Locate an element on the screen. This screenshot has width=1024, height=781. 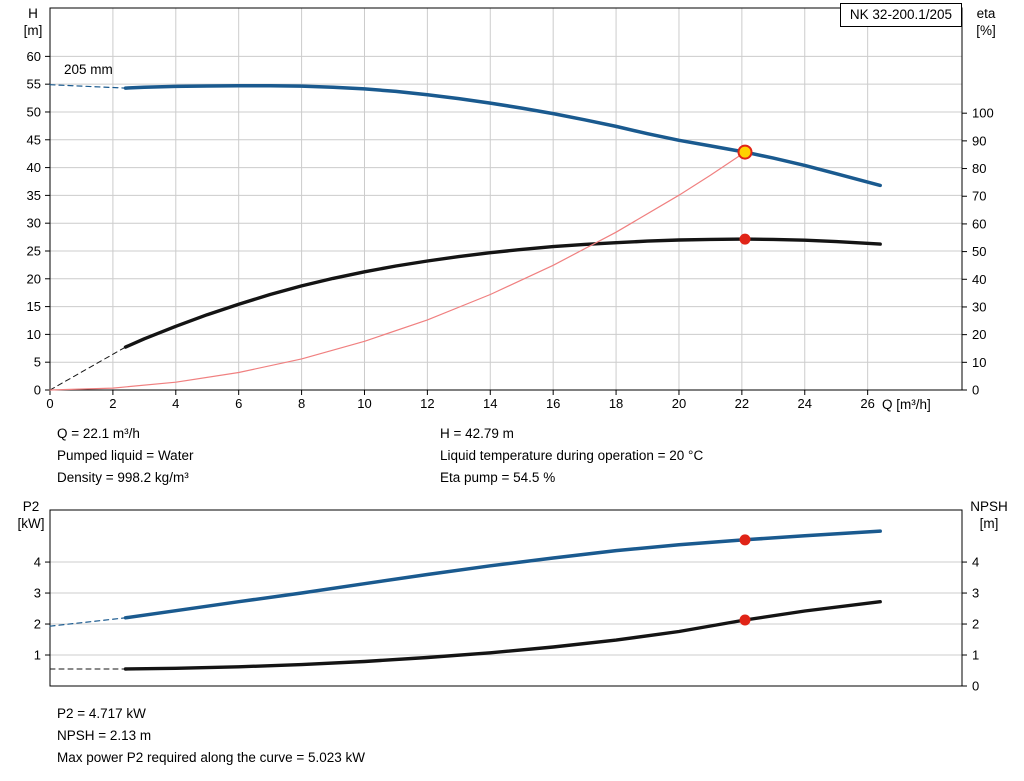
y-right-tick-label: 90 is located at coordinates (979, 140).